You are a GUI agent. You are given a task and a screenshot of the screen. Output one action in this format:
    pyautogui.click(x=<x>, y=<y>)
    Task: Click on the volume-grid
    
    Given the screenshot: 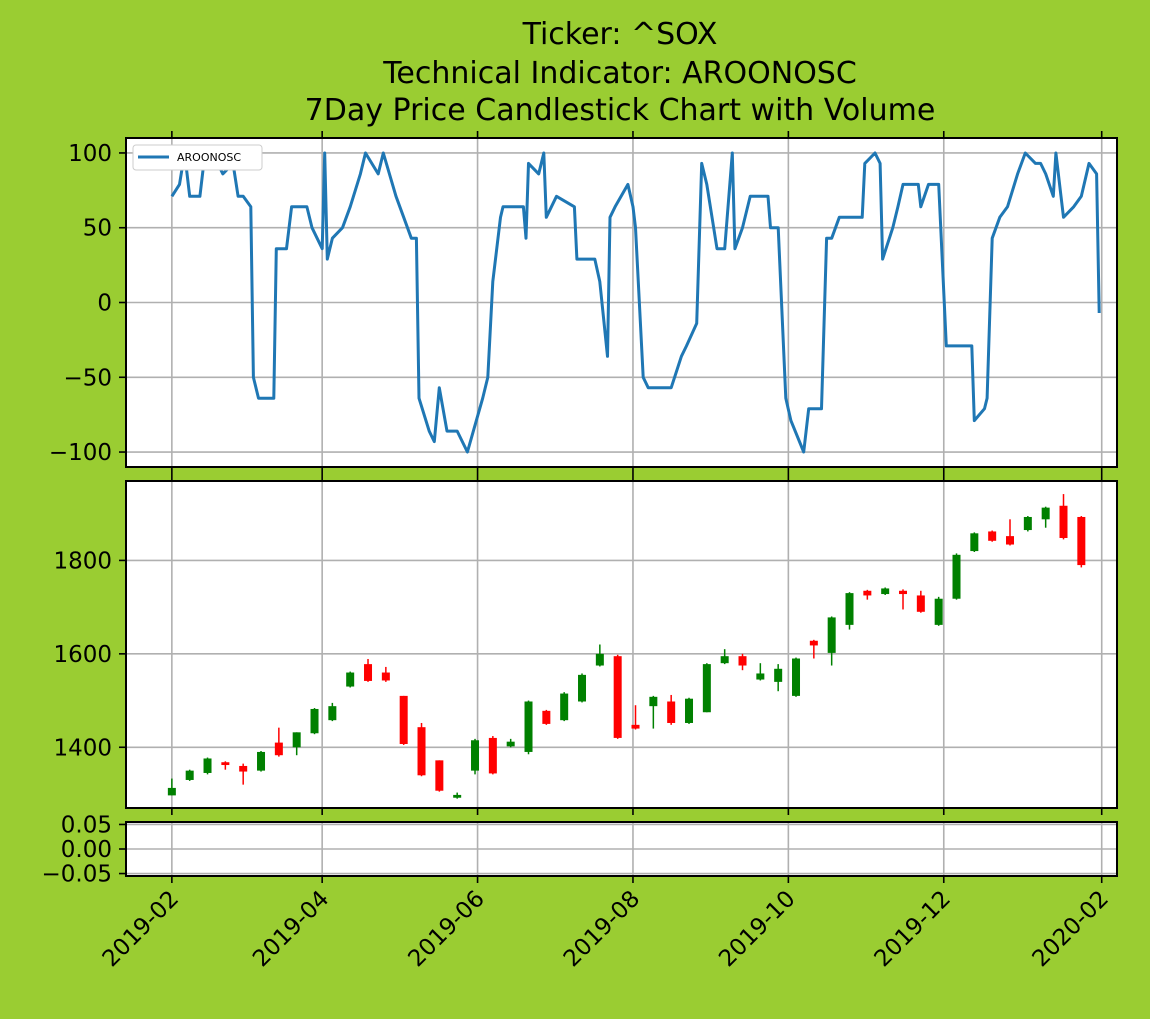 What is the action you would take?
    pyautogui.click(x=621, y=849)
    